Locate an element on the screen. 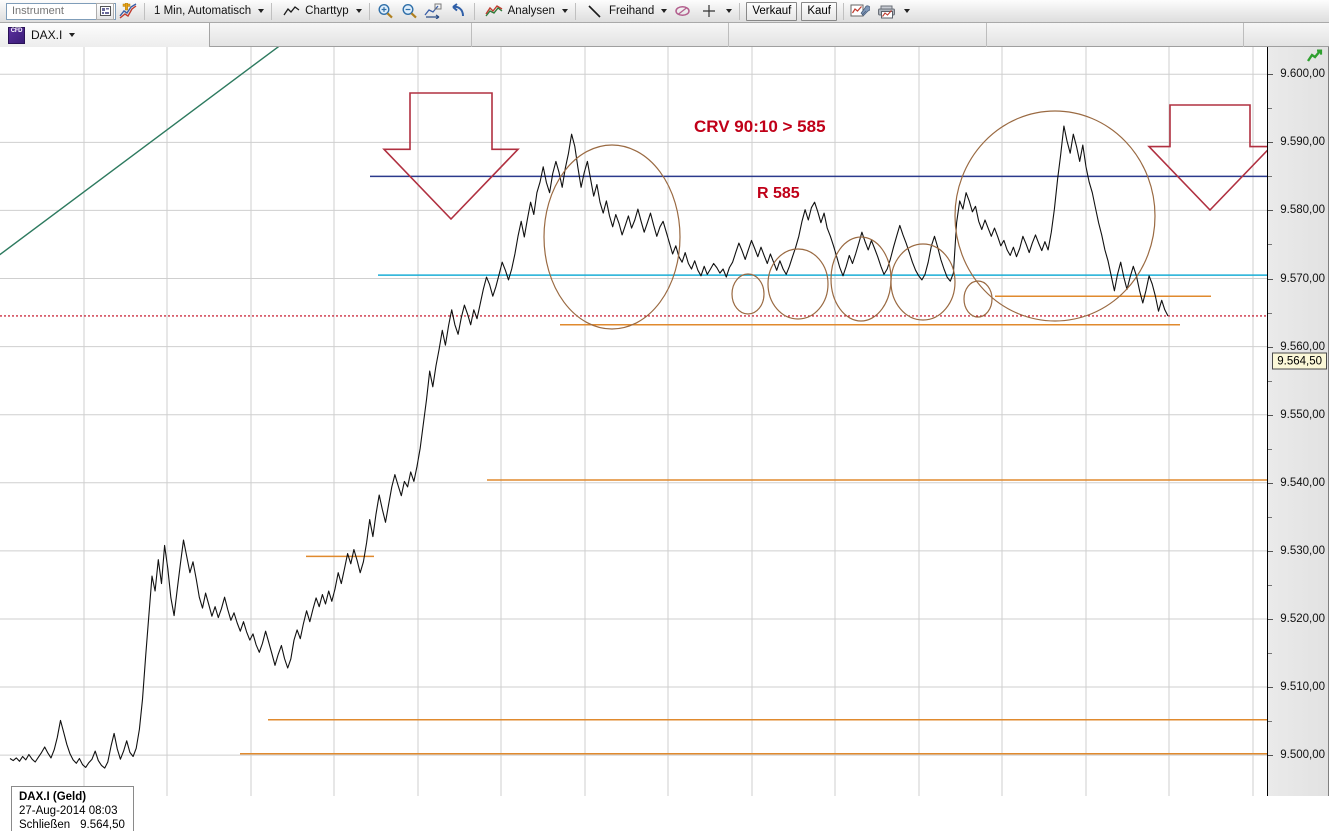 The width and height of the screenshot is (1329, 831). zoom-in-icon is located at coordinates (386, 11).